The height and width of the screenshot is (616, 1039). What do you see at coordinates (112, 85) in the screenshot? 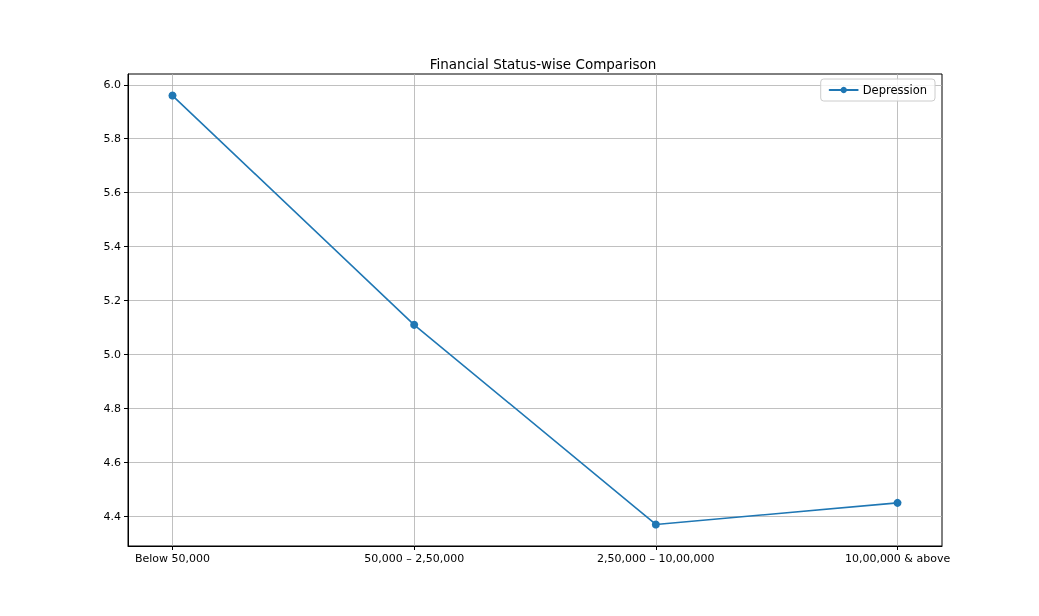
I see `y-tick-label: 6.0` at bounding box center [112, 85].